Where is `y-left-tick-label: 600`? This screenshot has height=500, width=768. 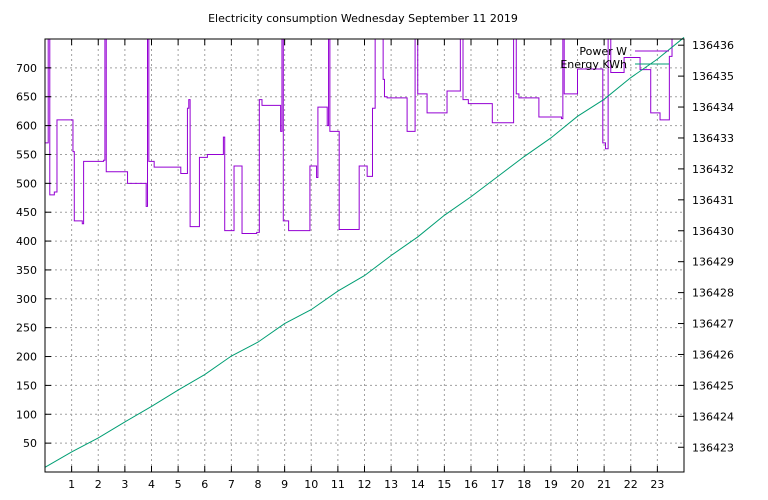
y-left-tick-label: 600 is located at coordinates (26, 126).